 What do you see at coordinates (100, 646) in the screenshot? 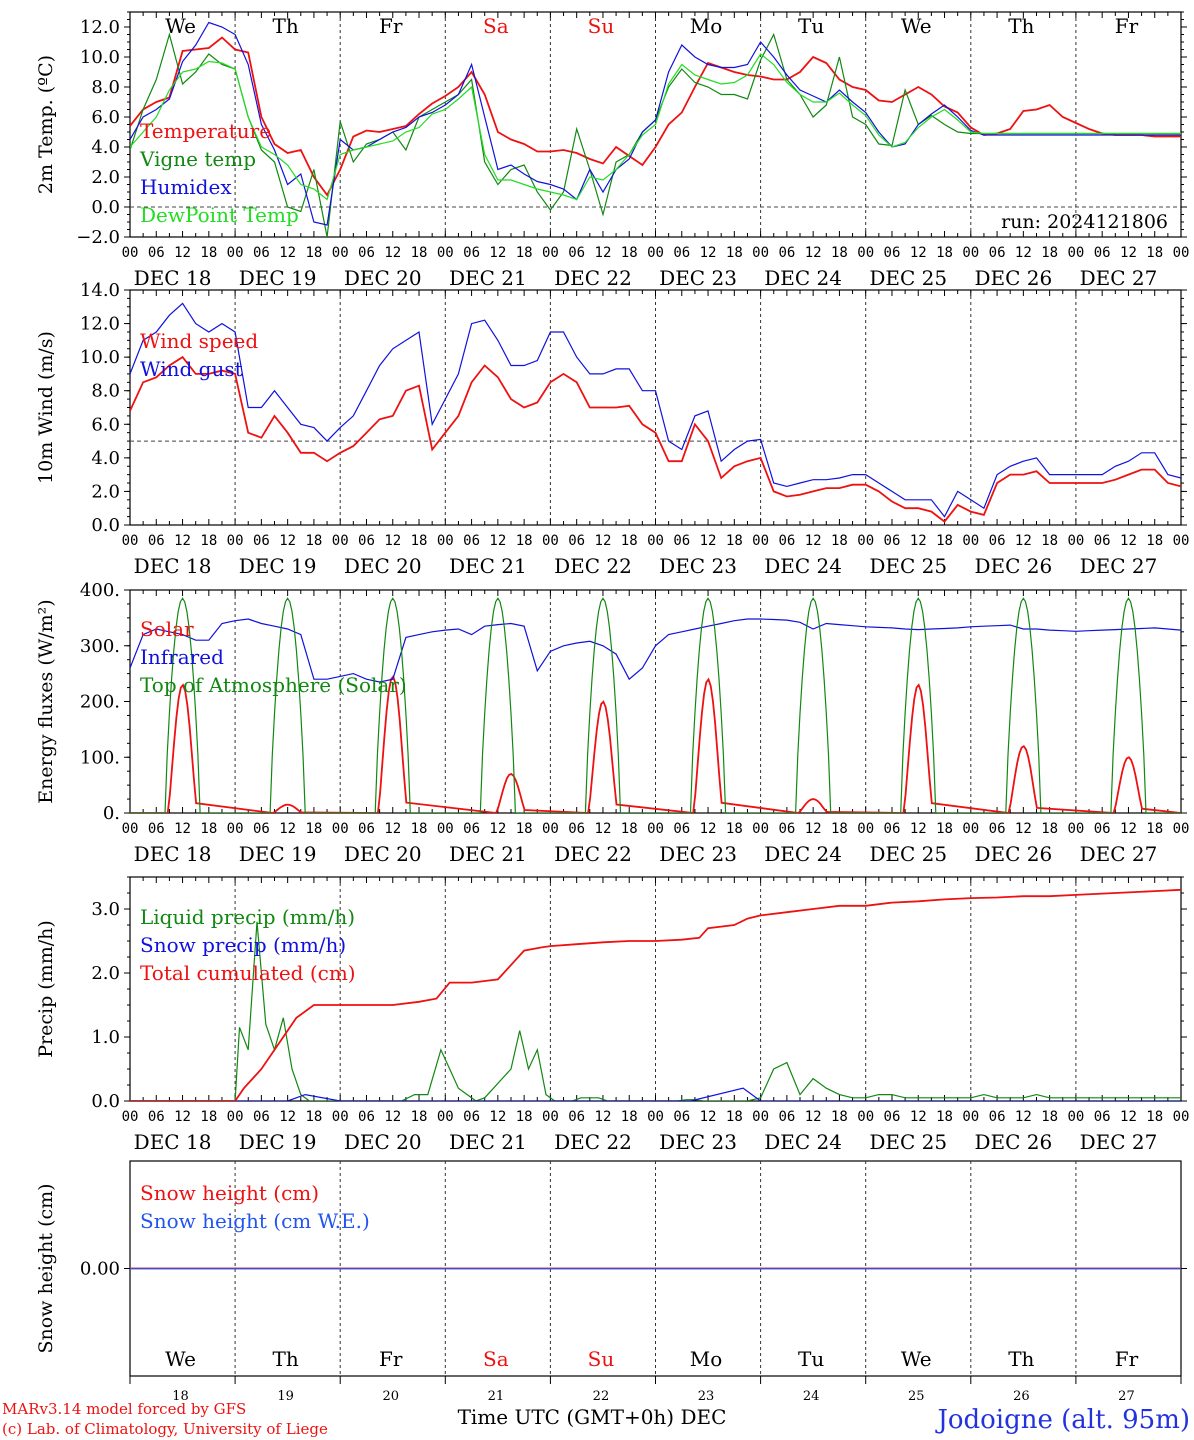
I see `y-tick-label: 300.` at bounding box center [100, 646].